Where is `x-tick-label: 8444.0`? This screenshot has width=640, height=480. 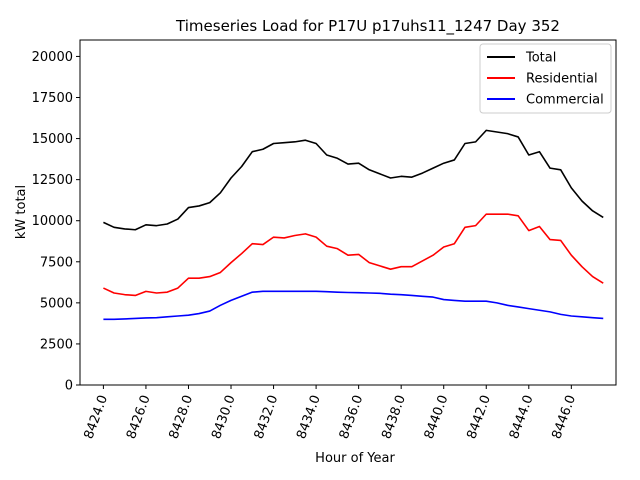
x-tick-label: 8444.0 is located at coordinates (522, 417).